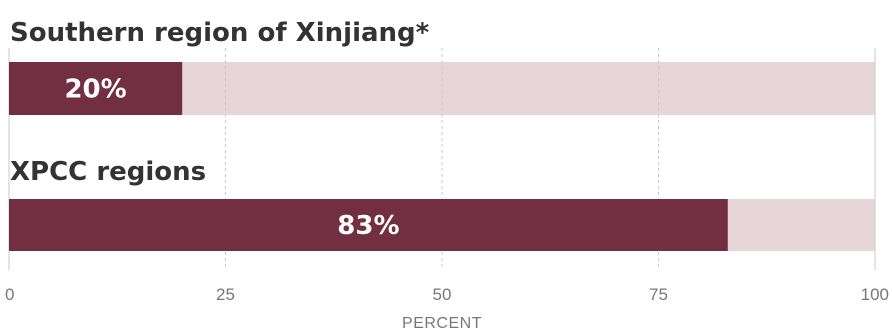  Describe the element at coordinates (875, 294) in the screenshot. I see `x-tick-label: 100` at that location.